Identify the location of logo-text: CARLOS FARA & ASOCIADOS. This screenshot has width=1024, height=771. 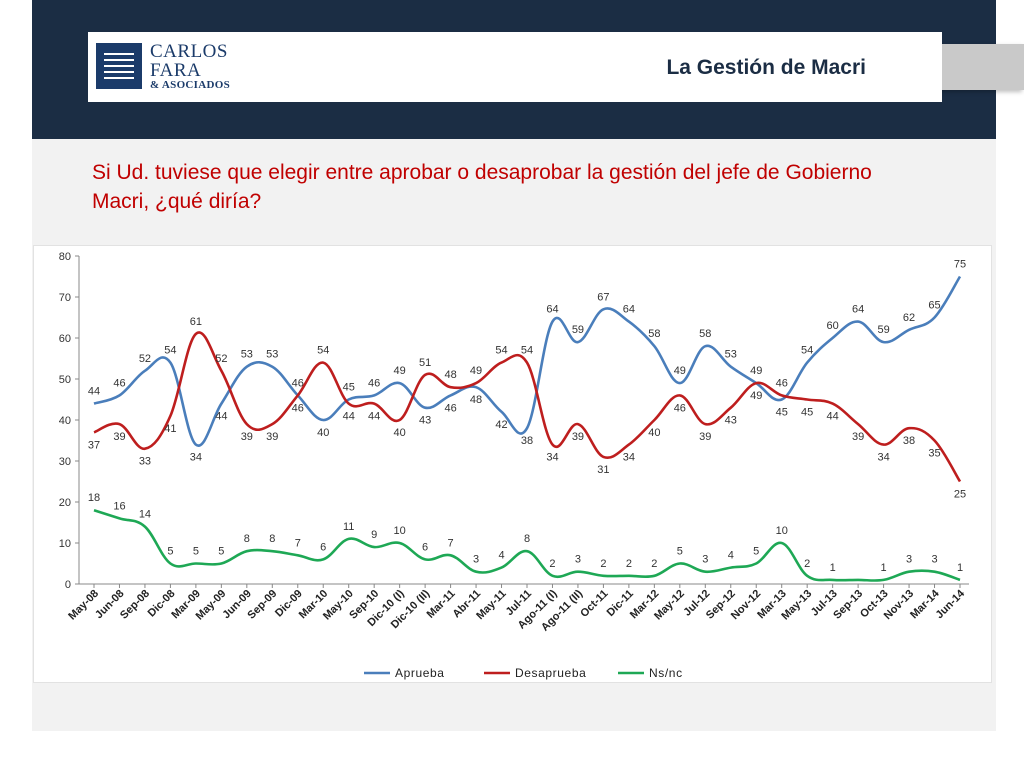
(190, 66).